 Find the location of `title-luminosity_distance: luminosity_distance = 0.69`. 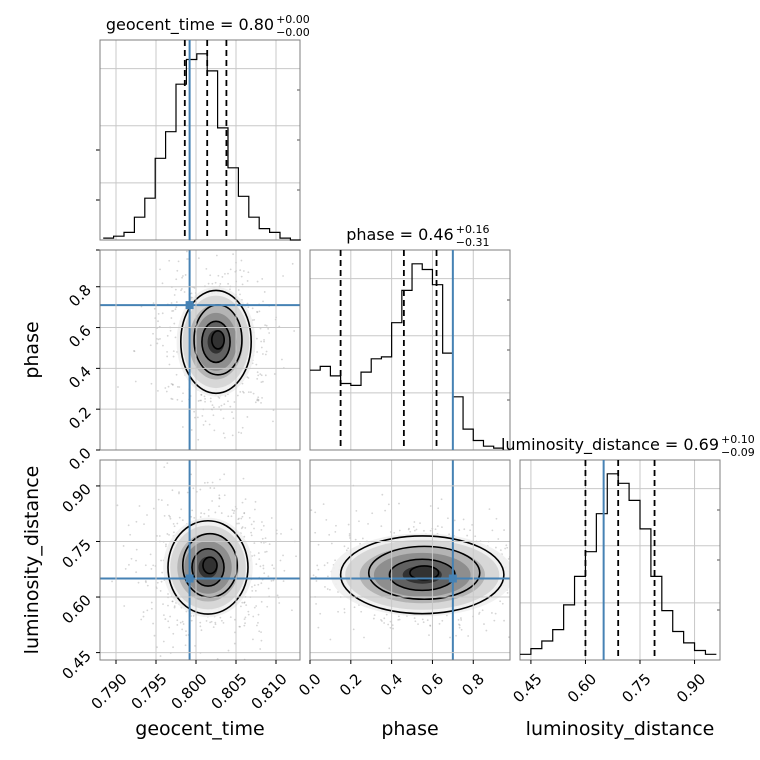

title-luminosity_distance: luminosity_distance = 0.69 is located at coordinates (610, 445).